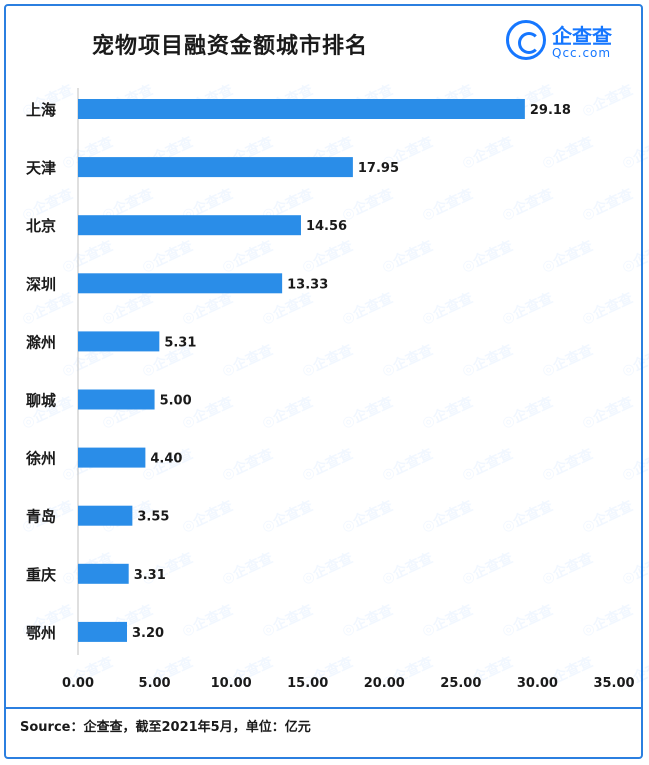 The image size is (649, 765). Describe the element at coordinates (582, 36) in the screenshot. I see `brand-name-cn: 企查查` at that location.